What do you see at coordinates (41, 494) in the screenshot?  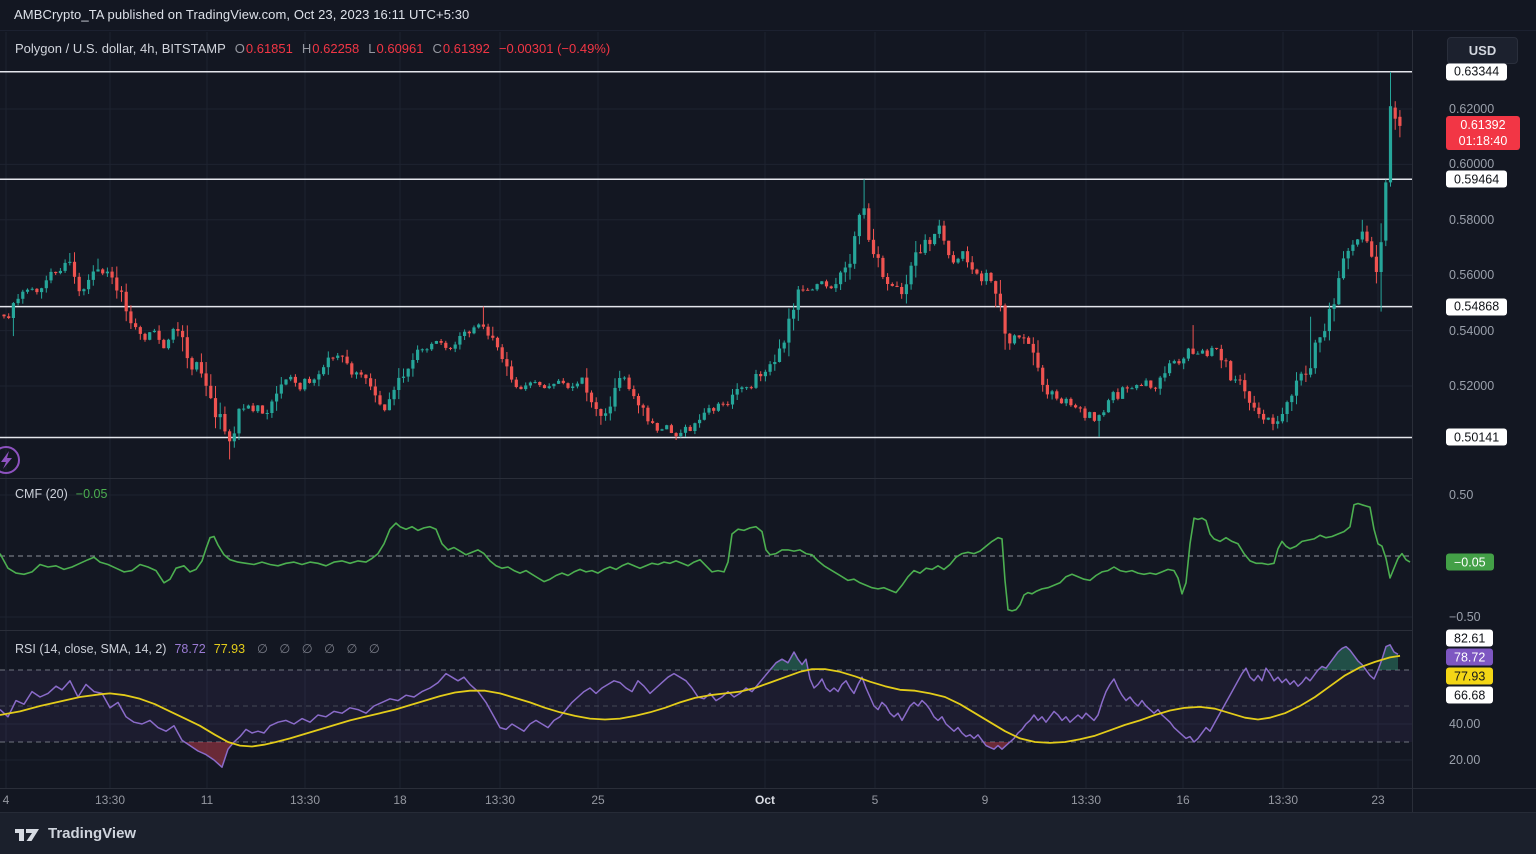 I see `cmf-indicator-title: CMF (20)` at bounding box center [41, 494].